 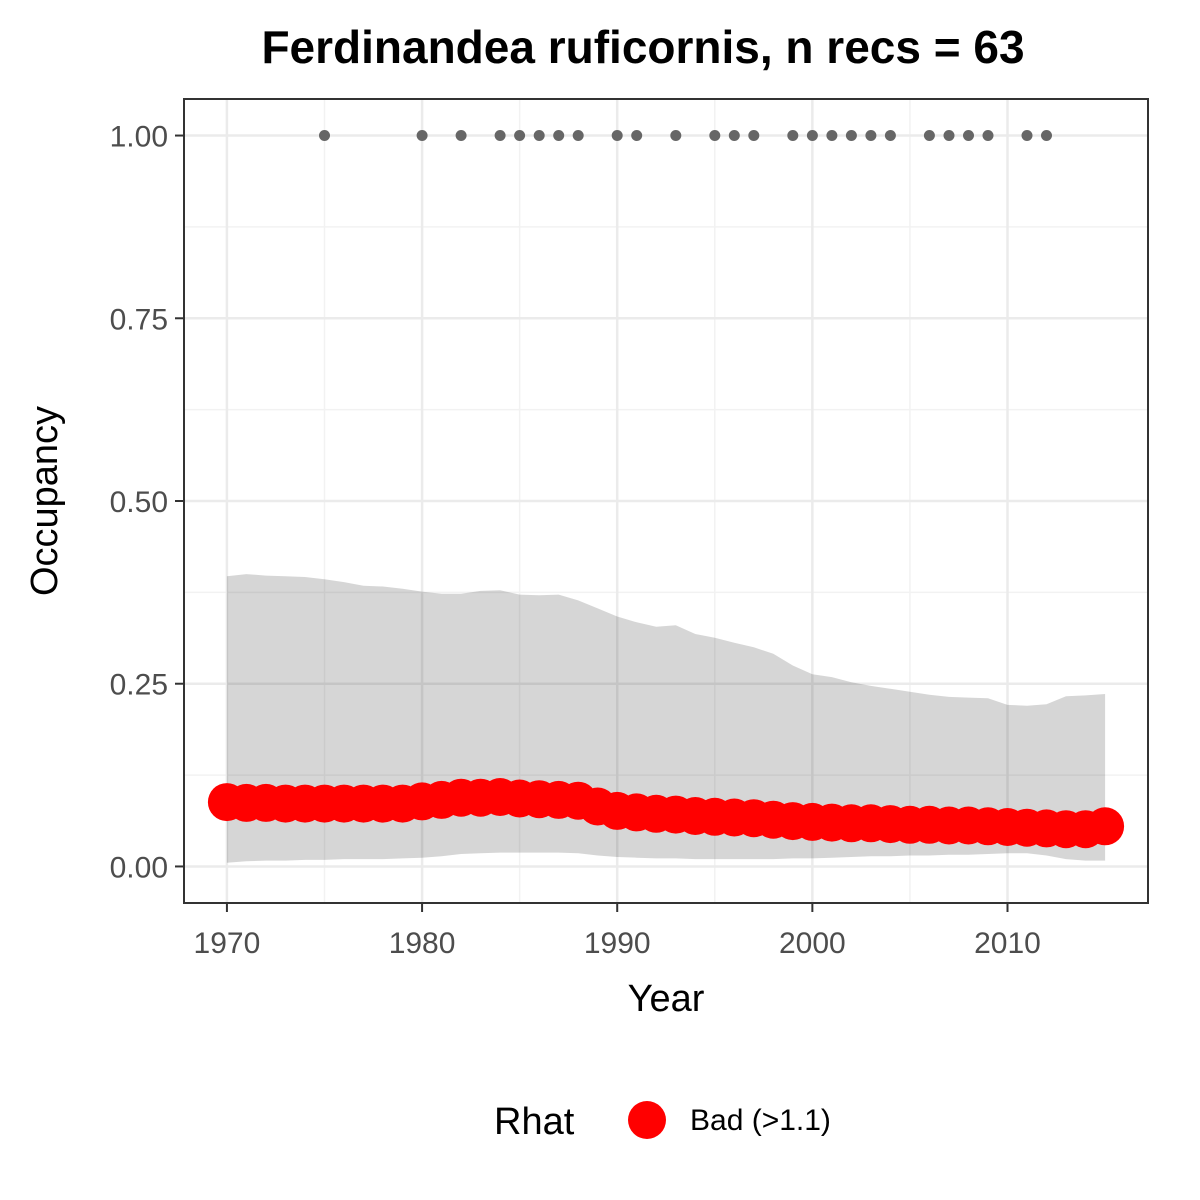 What do you see at coordinates (534, 1122) in the screenshot?
I see `legend-title: Rhat` at bounding box center [534, 1122].